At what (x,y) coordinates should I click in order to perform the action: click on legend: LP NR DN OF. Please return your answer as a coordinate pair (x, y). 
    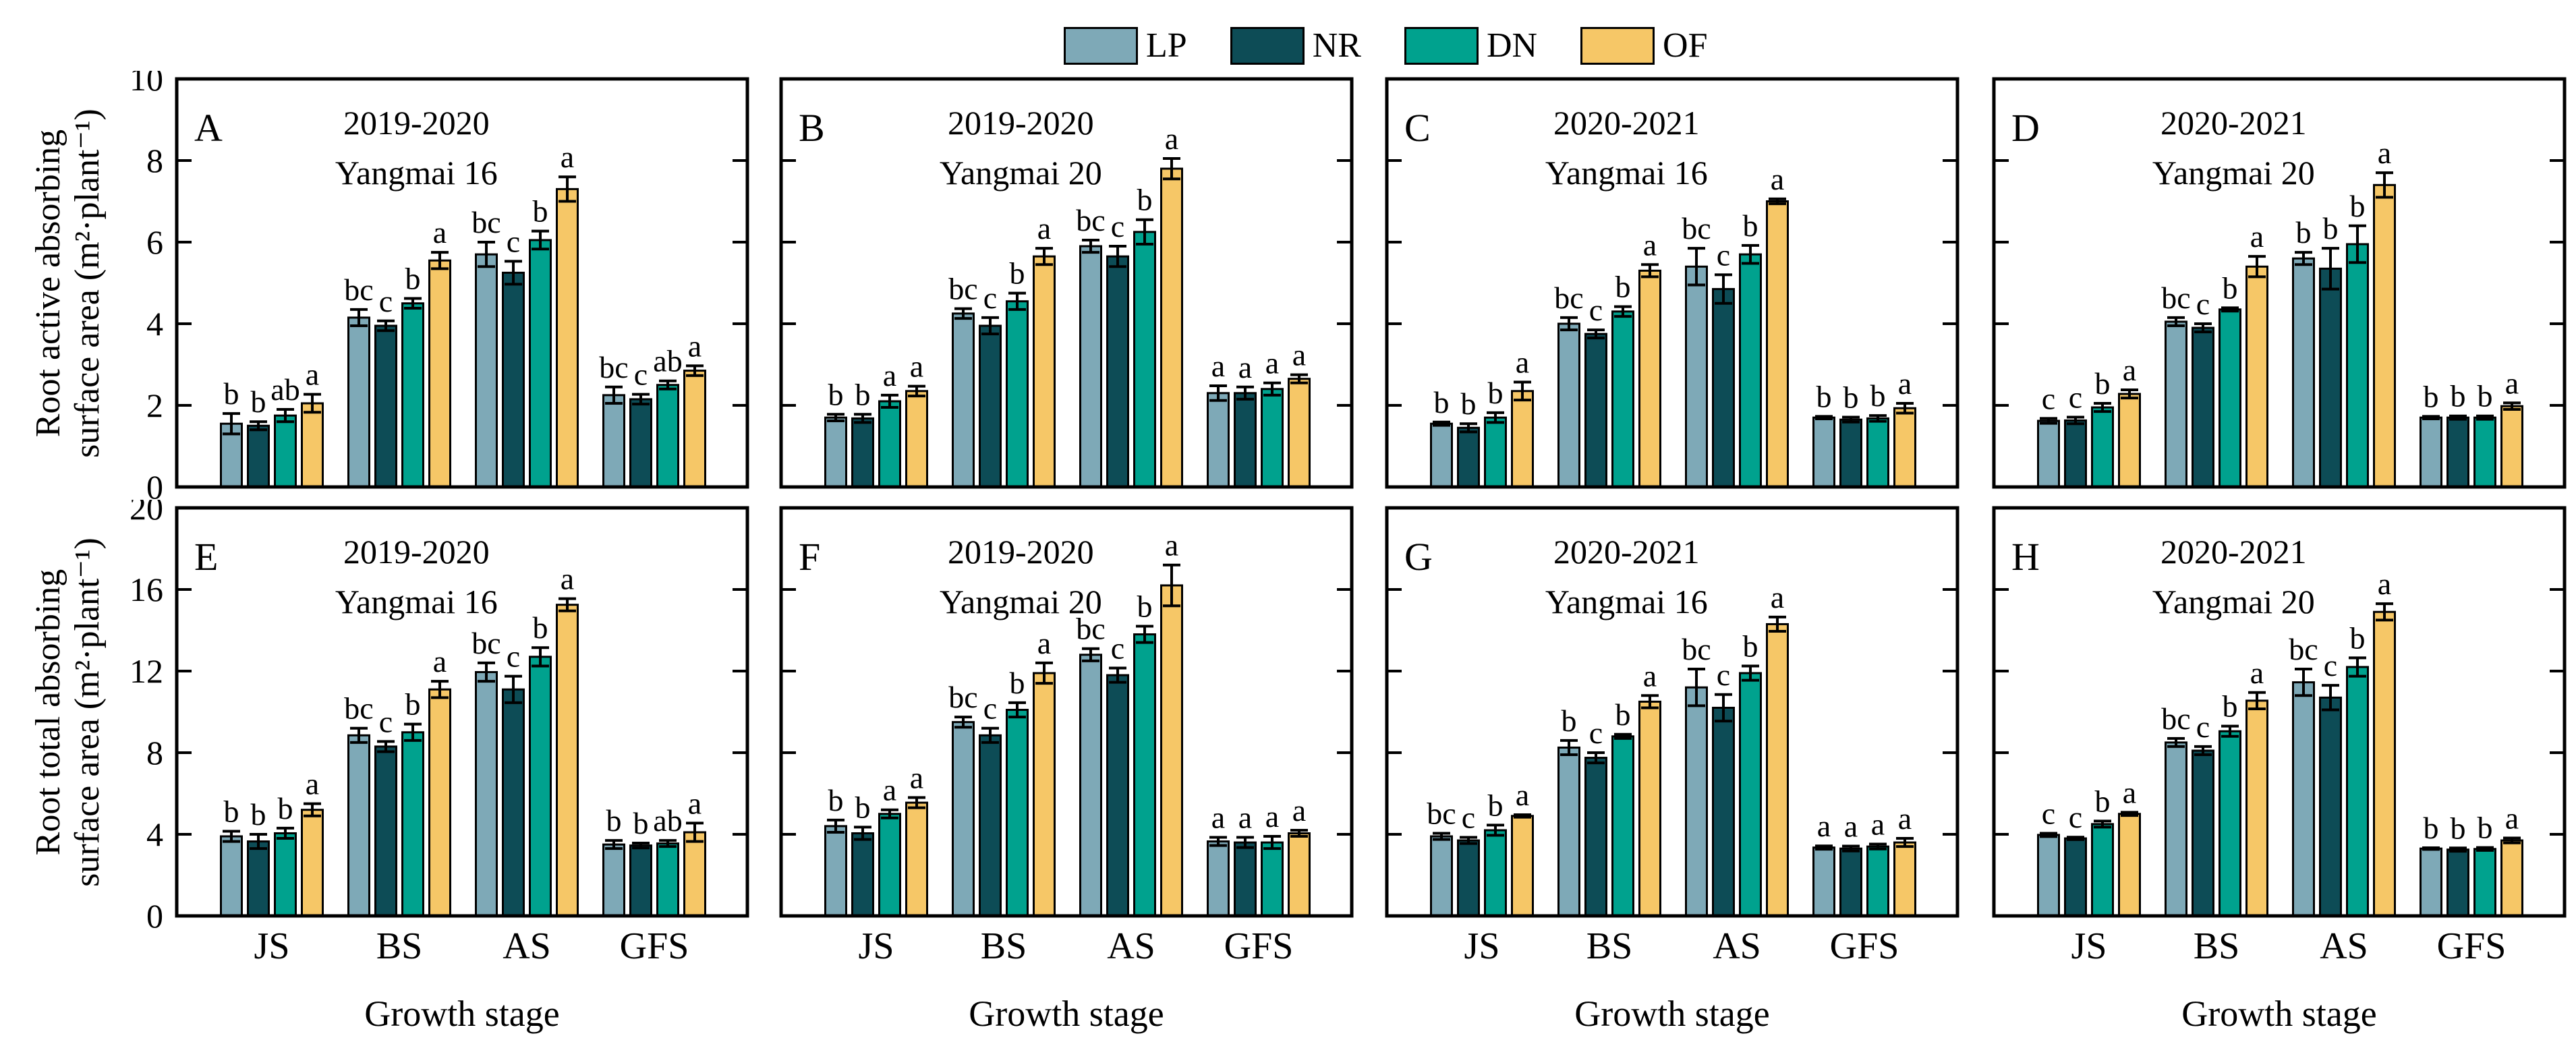
    Looking at the image, I should click on (1407, 46).